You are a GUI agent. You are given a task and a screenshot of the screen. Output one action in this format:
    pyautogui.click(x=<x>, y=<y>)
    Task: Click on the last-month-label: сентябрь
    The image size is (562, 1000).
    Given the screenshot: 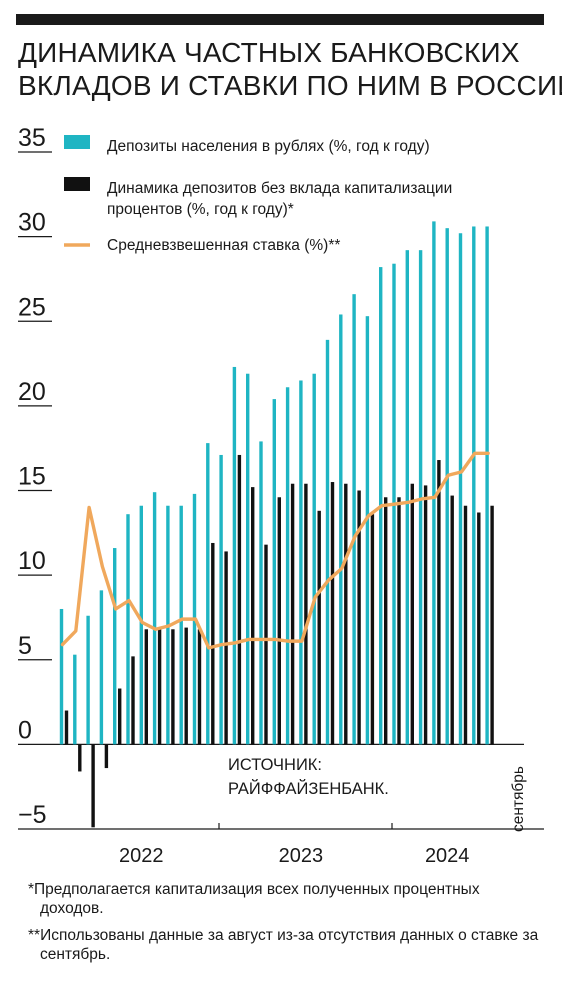 What is the action you would take?
    pyautogui.click(x=518, y=799)
    